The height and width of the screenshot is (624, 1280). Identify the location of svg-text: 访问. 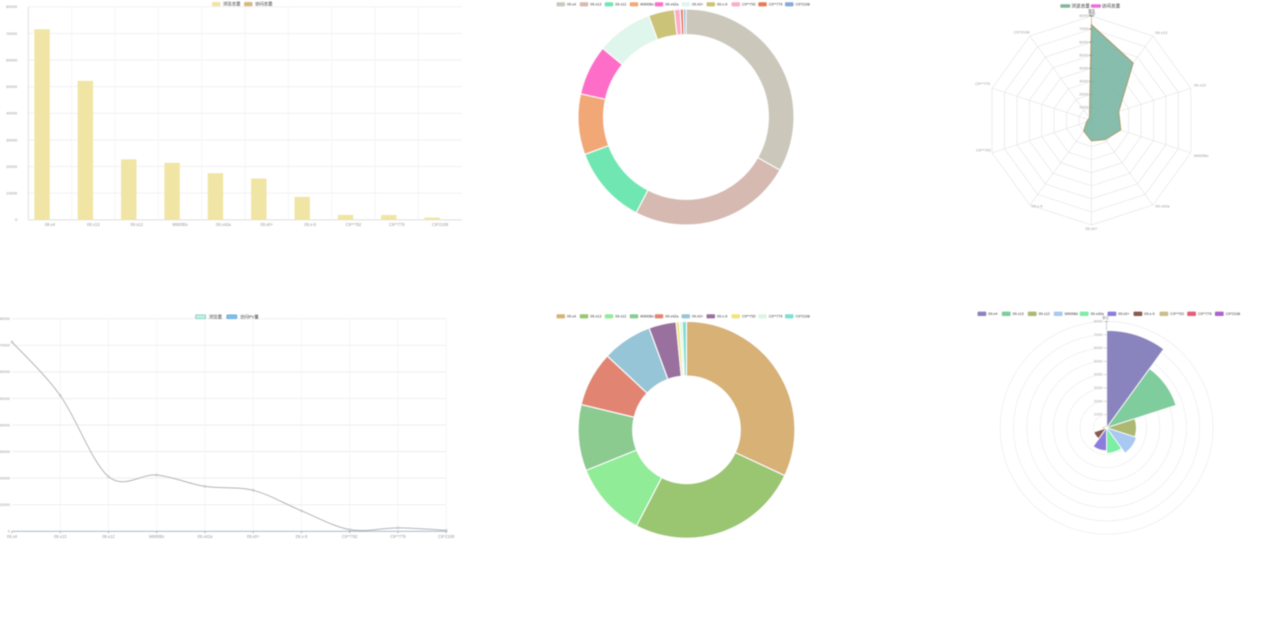
(1091, 13).